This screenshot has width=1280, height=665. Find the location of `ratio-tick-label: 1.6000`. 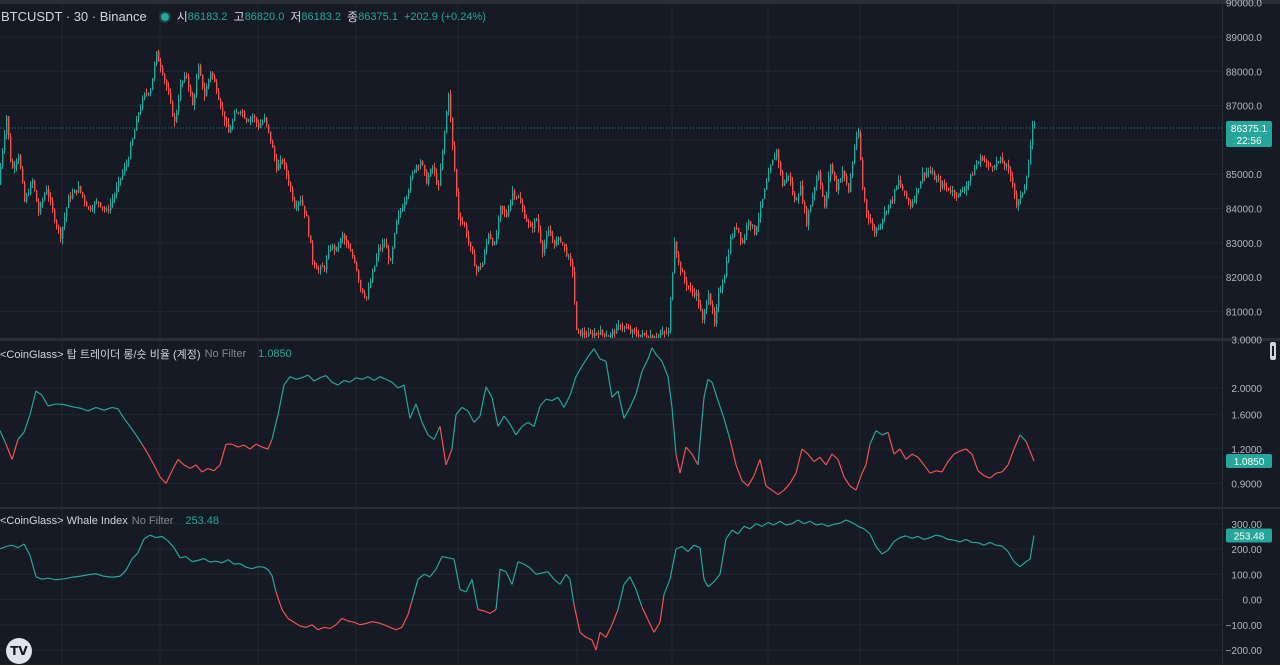

ratio-tick-label: 1.6000 is located at coordinates (1246, 416).